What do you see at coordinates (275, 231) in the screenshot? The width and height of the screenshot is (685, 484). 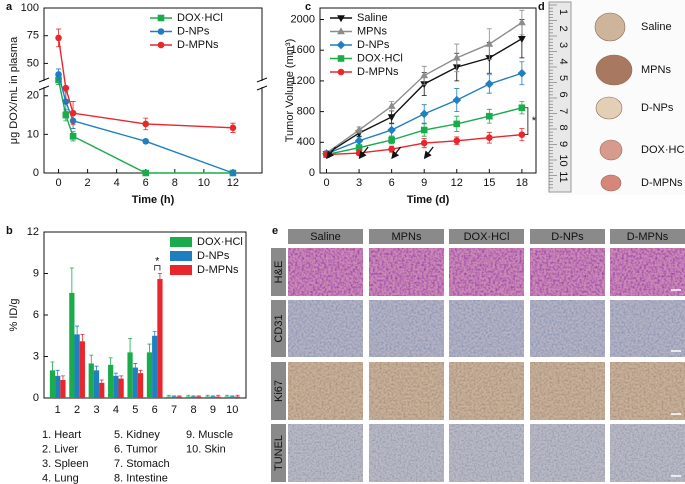 I see `panel-label: e` at bounding box center [275, 231].